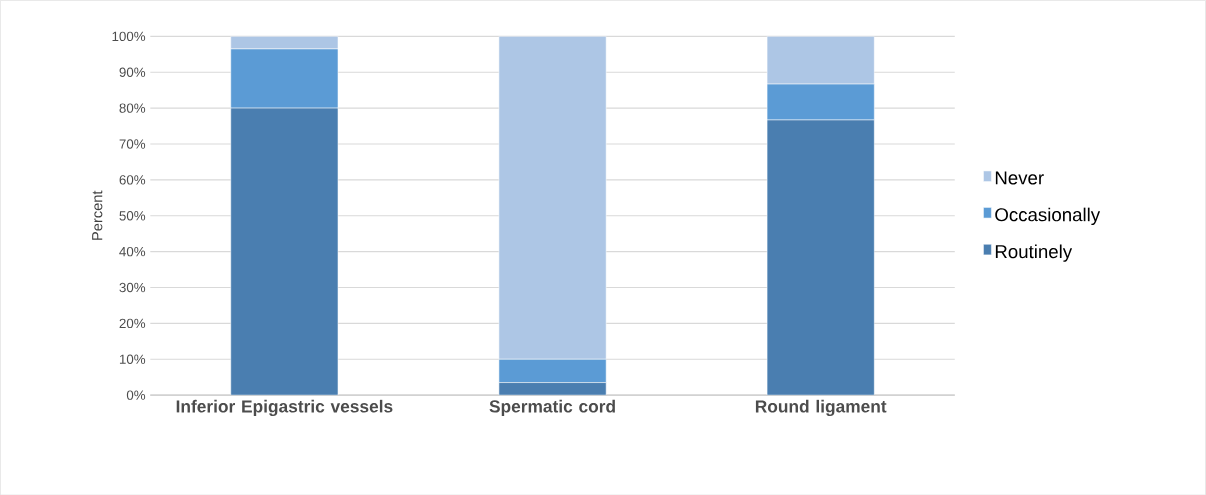 This screenshot has height=495, width=1206. I want to click on x-tick-label: Inferior Epigastric vessels, so click(284, 407).